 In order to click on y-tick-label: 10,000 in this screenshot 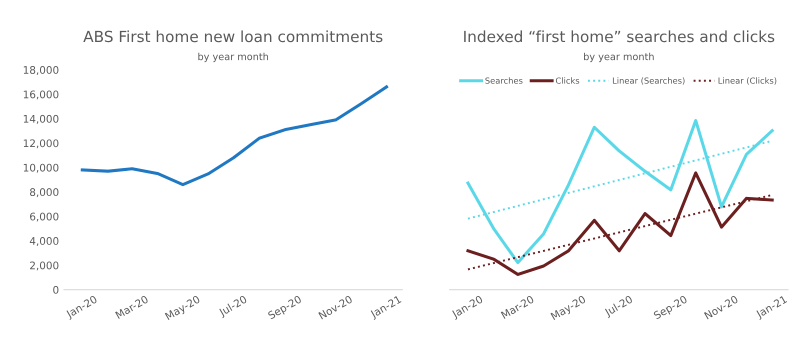, I will do `click(41, 168)`.